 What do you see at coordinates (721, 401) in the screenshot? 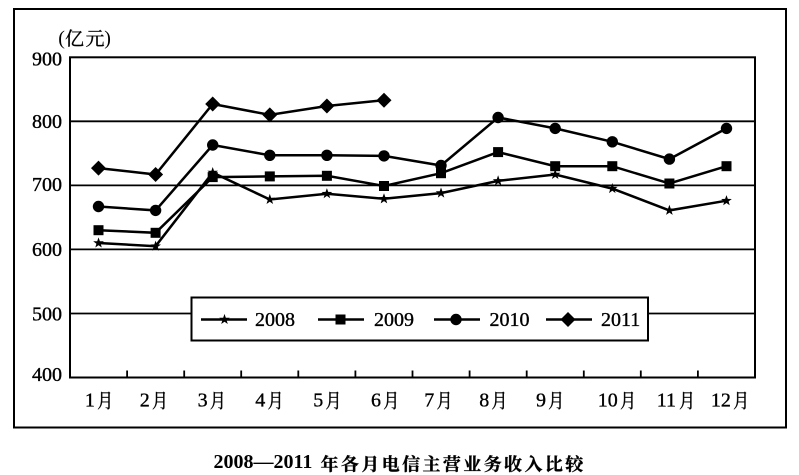
I see `svg-text: 12` at bounding box center [721, 401].